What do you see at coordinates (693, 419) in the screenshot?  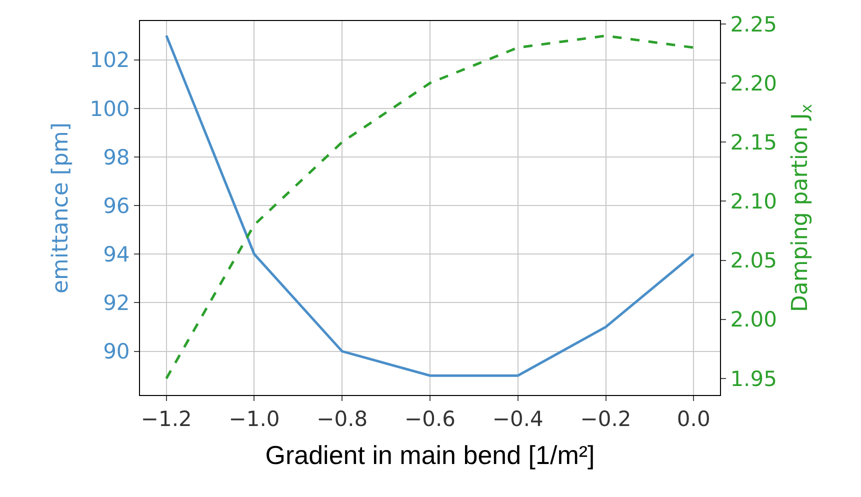 I see `x-tick-label: 0.0` at bounding box center [693, 419].